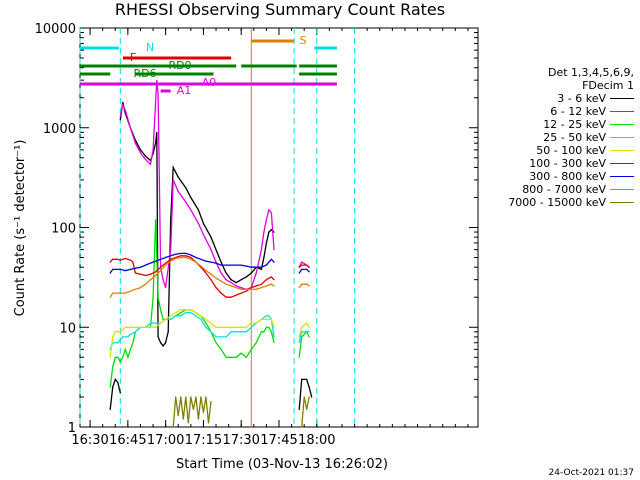 The width and height of the screenshot is (640, 480). What do you see at coordinates (282, 464) in the screenshot?
I see `x-axis-label: Start Time (03-Nov-13 16:26:02)` at bounding box center [282, 464].